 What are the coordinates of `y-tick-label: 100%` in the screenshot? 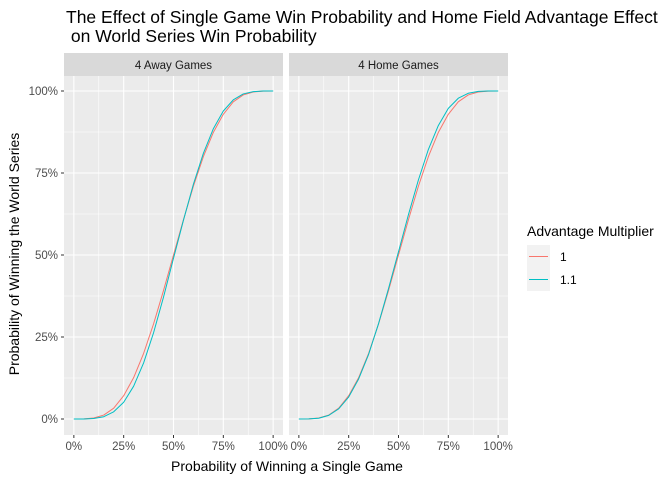 It's located at (43, 92).